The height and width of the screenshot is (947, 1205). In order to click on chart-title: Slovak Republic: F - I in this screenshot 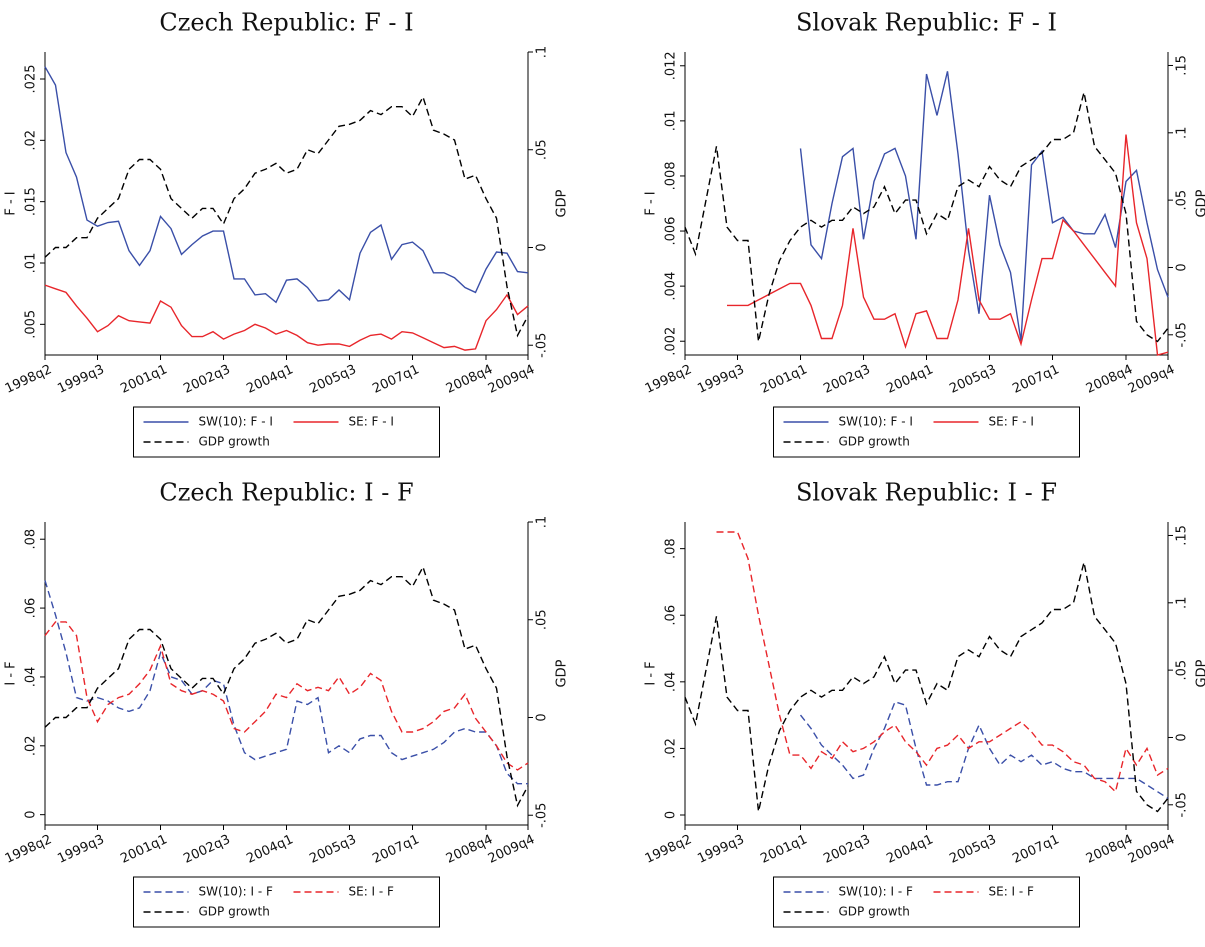, I will do `click(926, 23)`.